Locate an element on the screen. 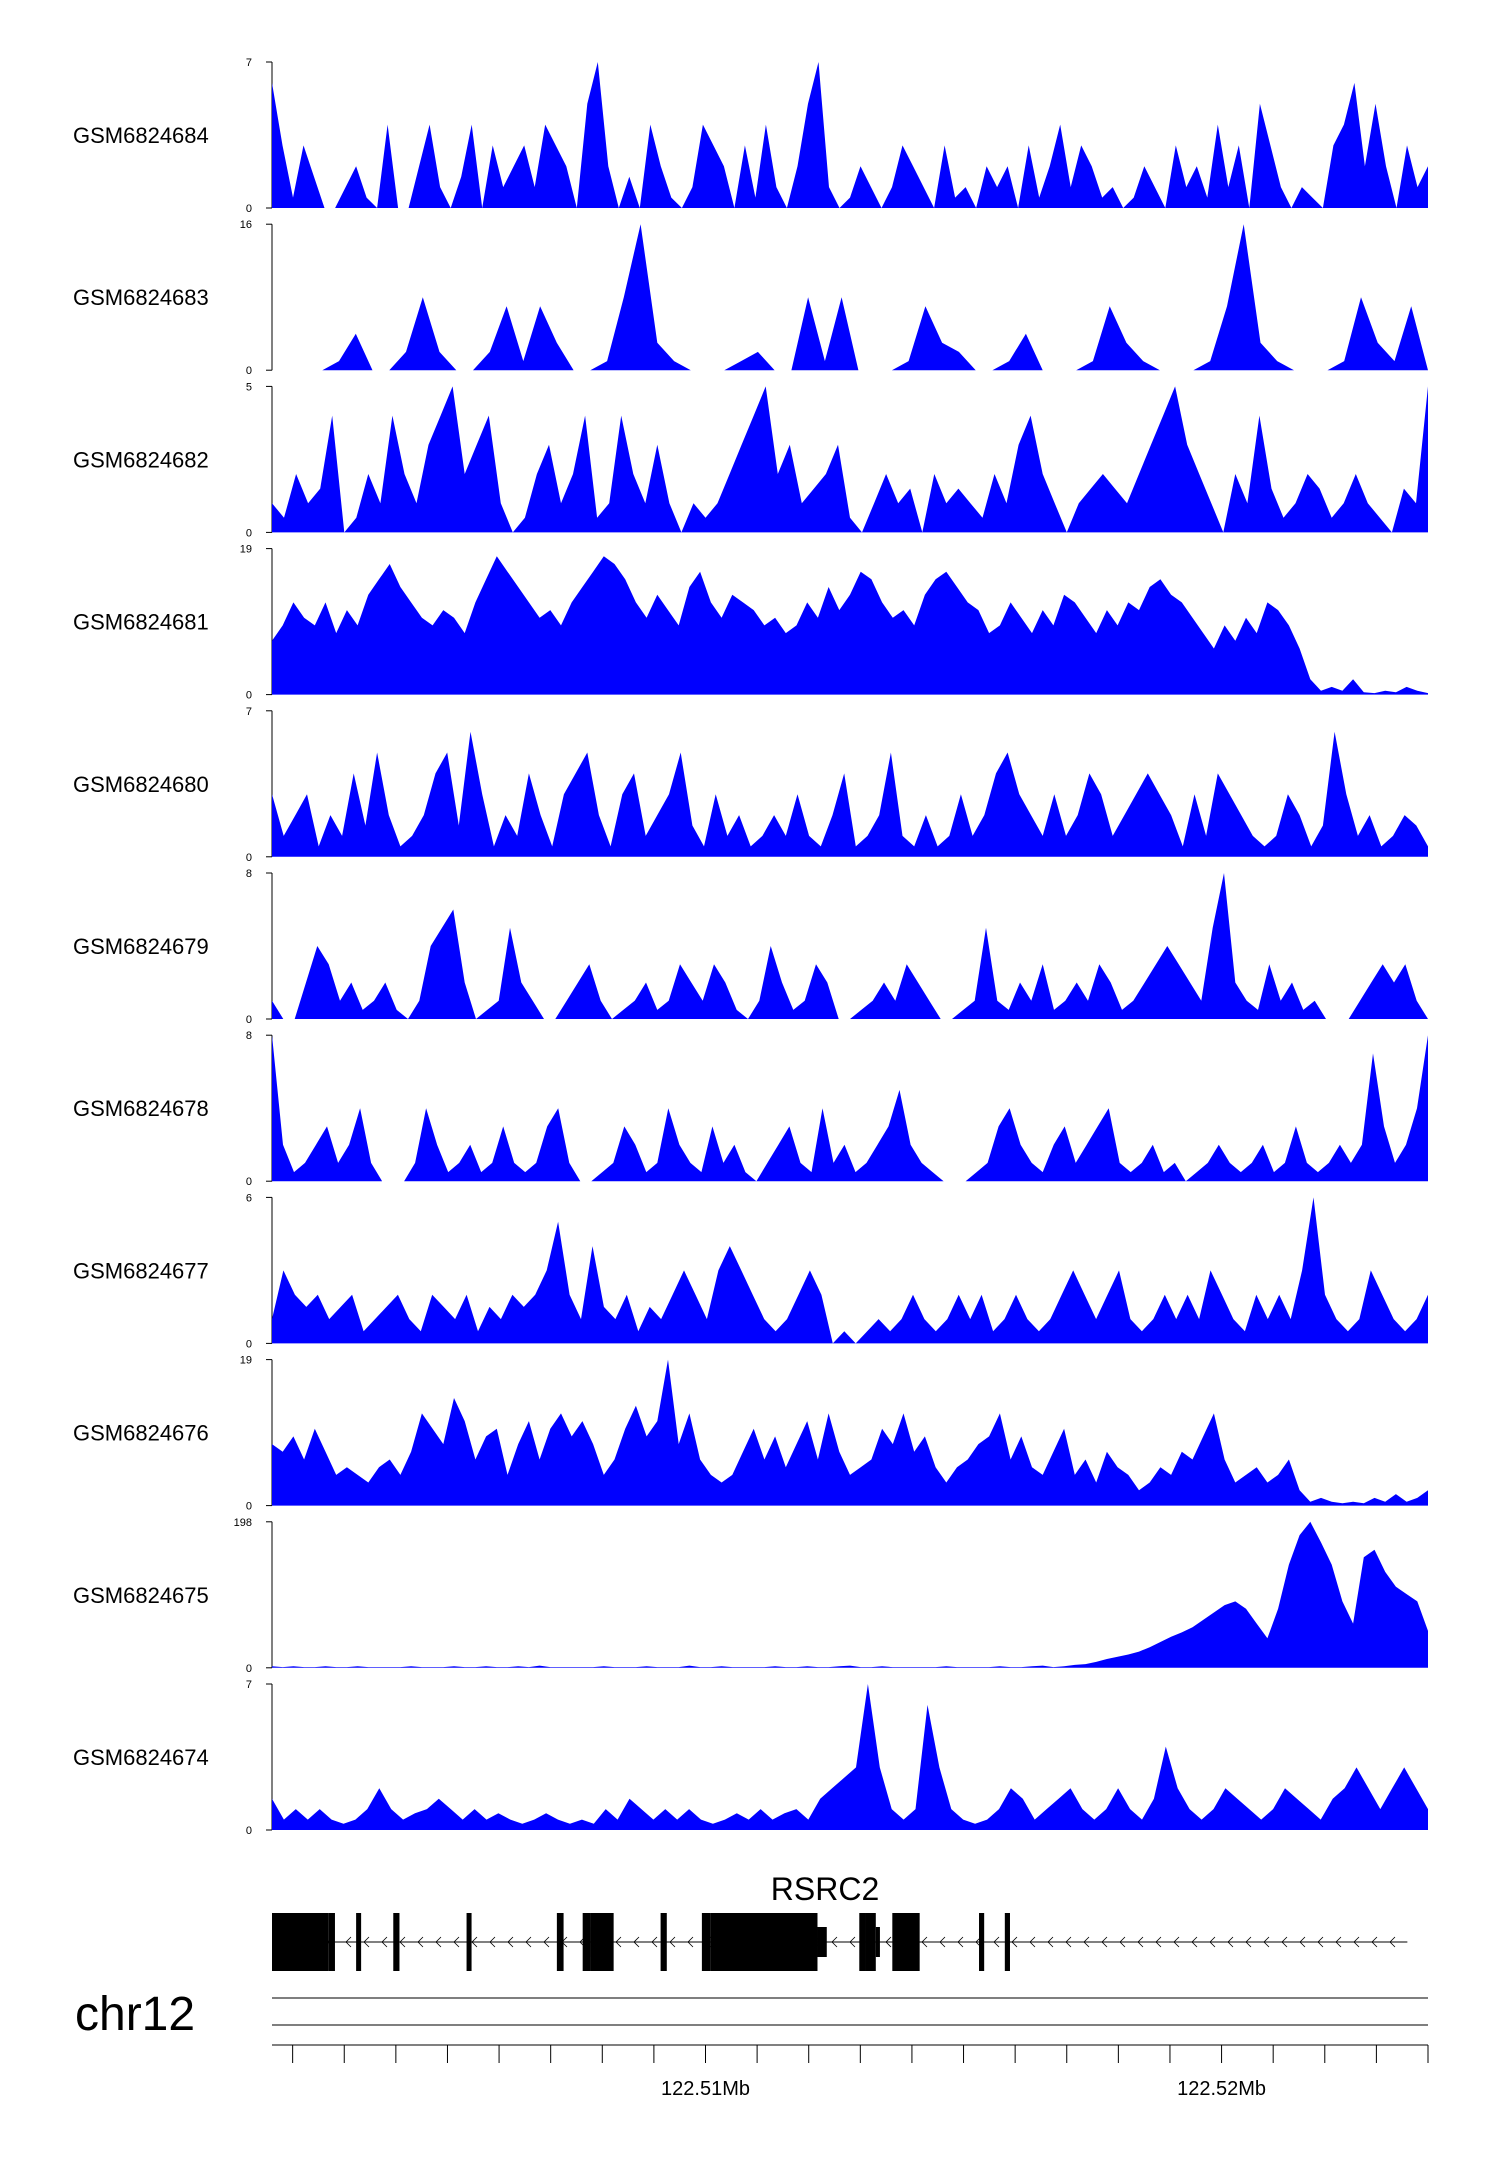 Image resolution: width=1500 pixels, height=2170 pixels. coverage-area-GSM6824680 is located at coordinates (850, 794).